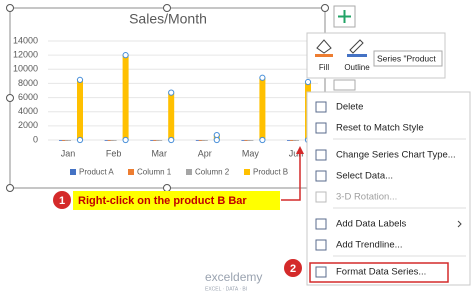 This screenshot has height=301, width=474. Describe the element at coordinates (35, 139) in the screenshot. I see `y-tick-label: 0` at that location.